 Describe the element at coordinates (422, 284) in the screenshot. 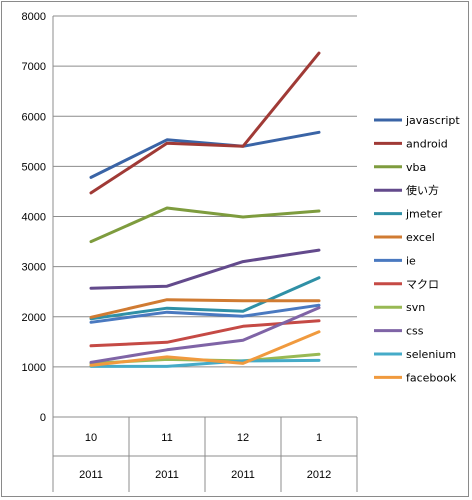

I see `legend-label: マクロ` at that location.